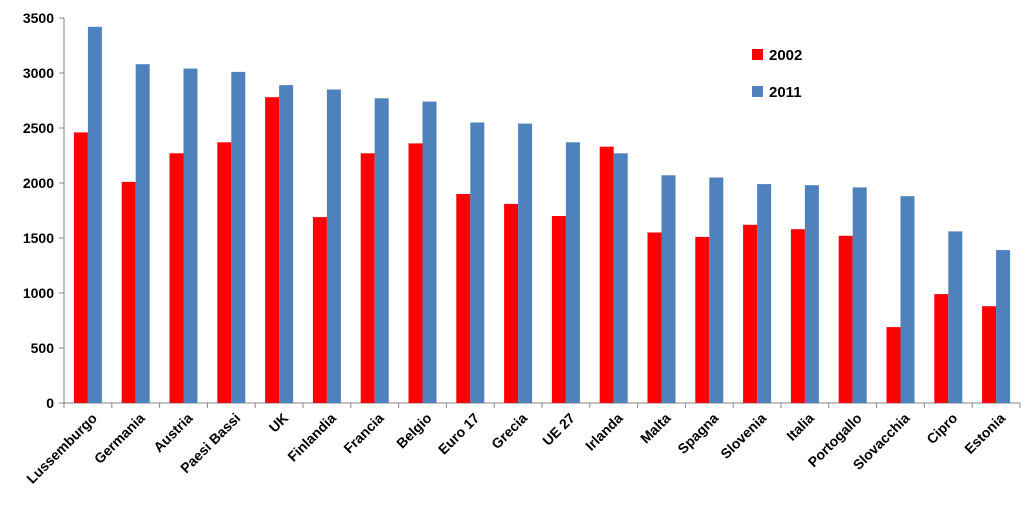 The image size is (1024, 513). I want to click on y-tick-label: 3500, so click(38, 18).